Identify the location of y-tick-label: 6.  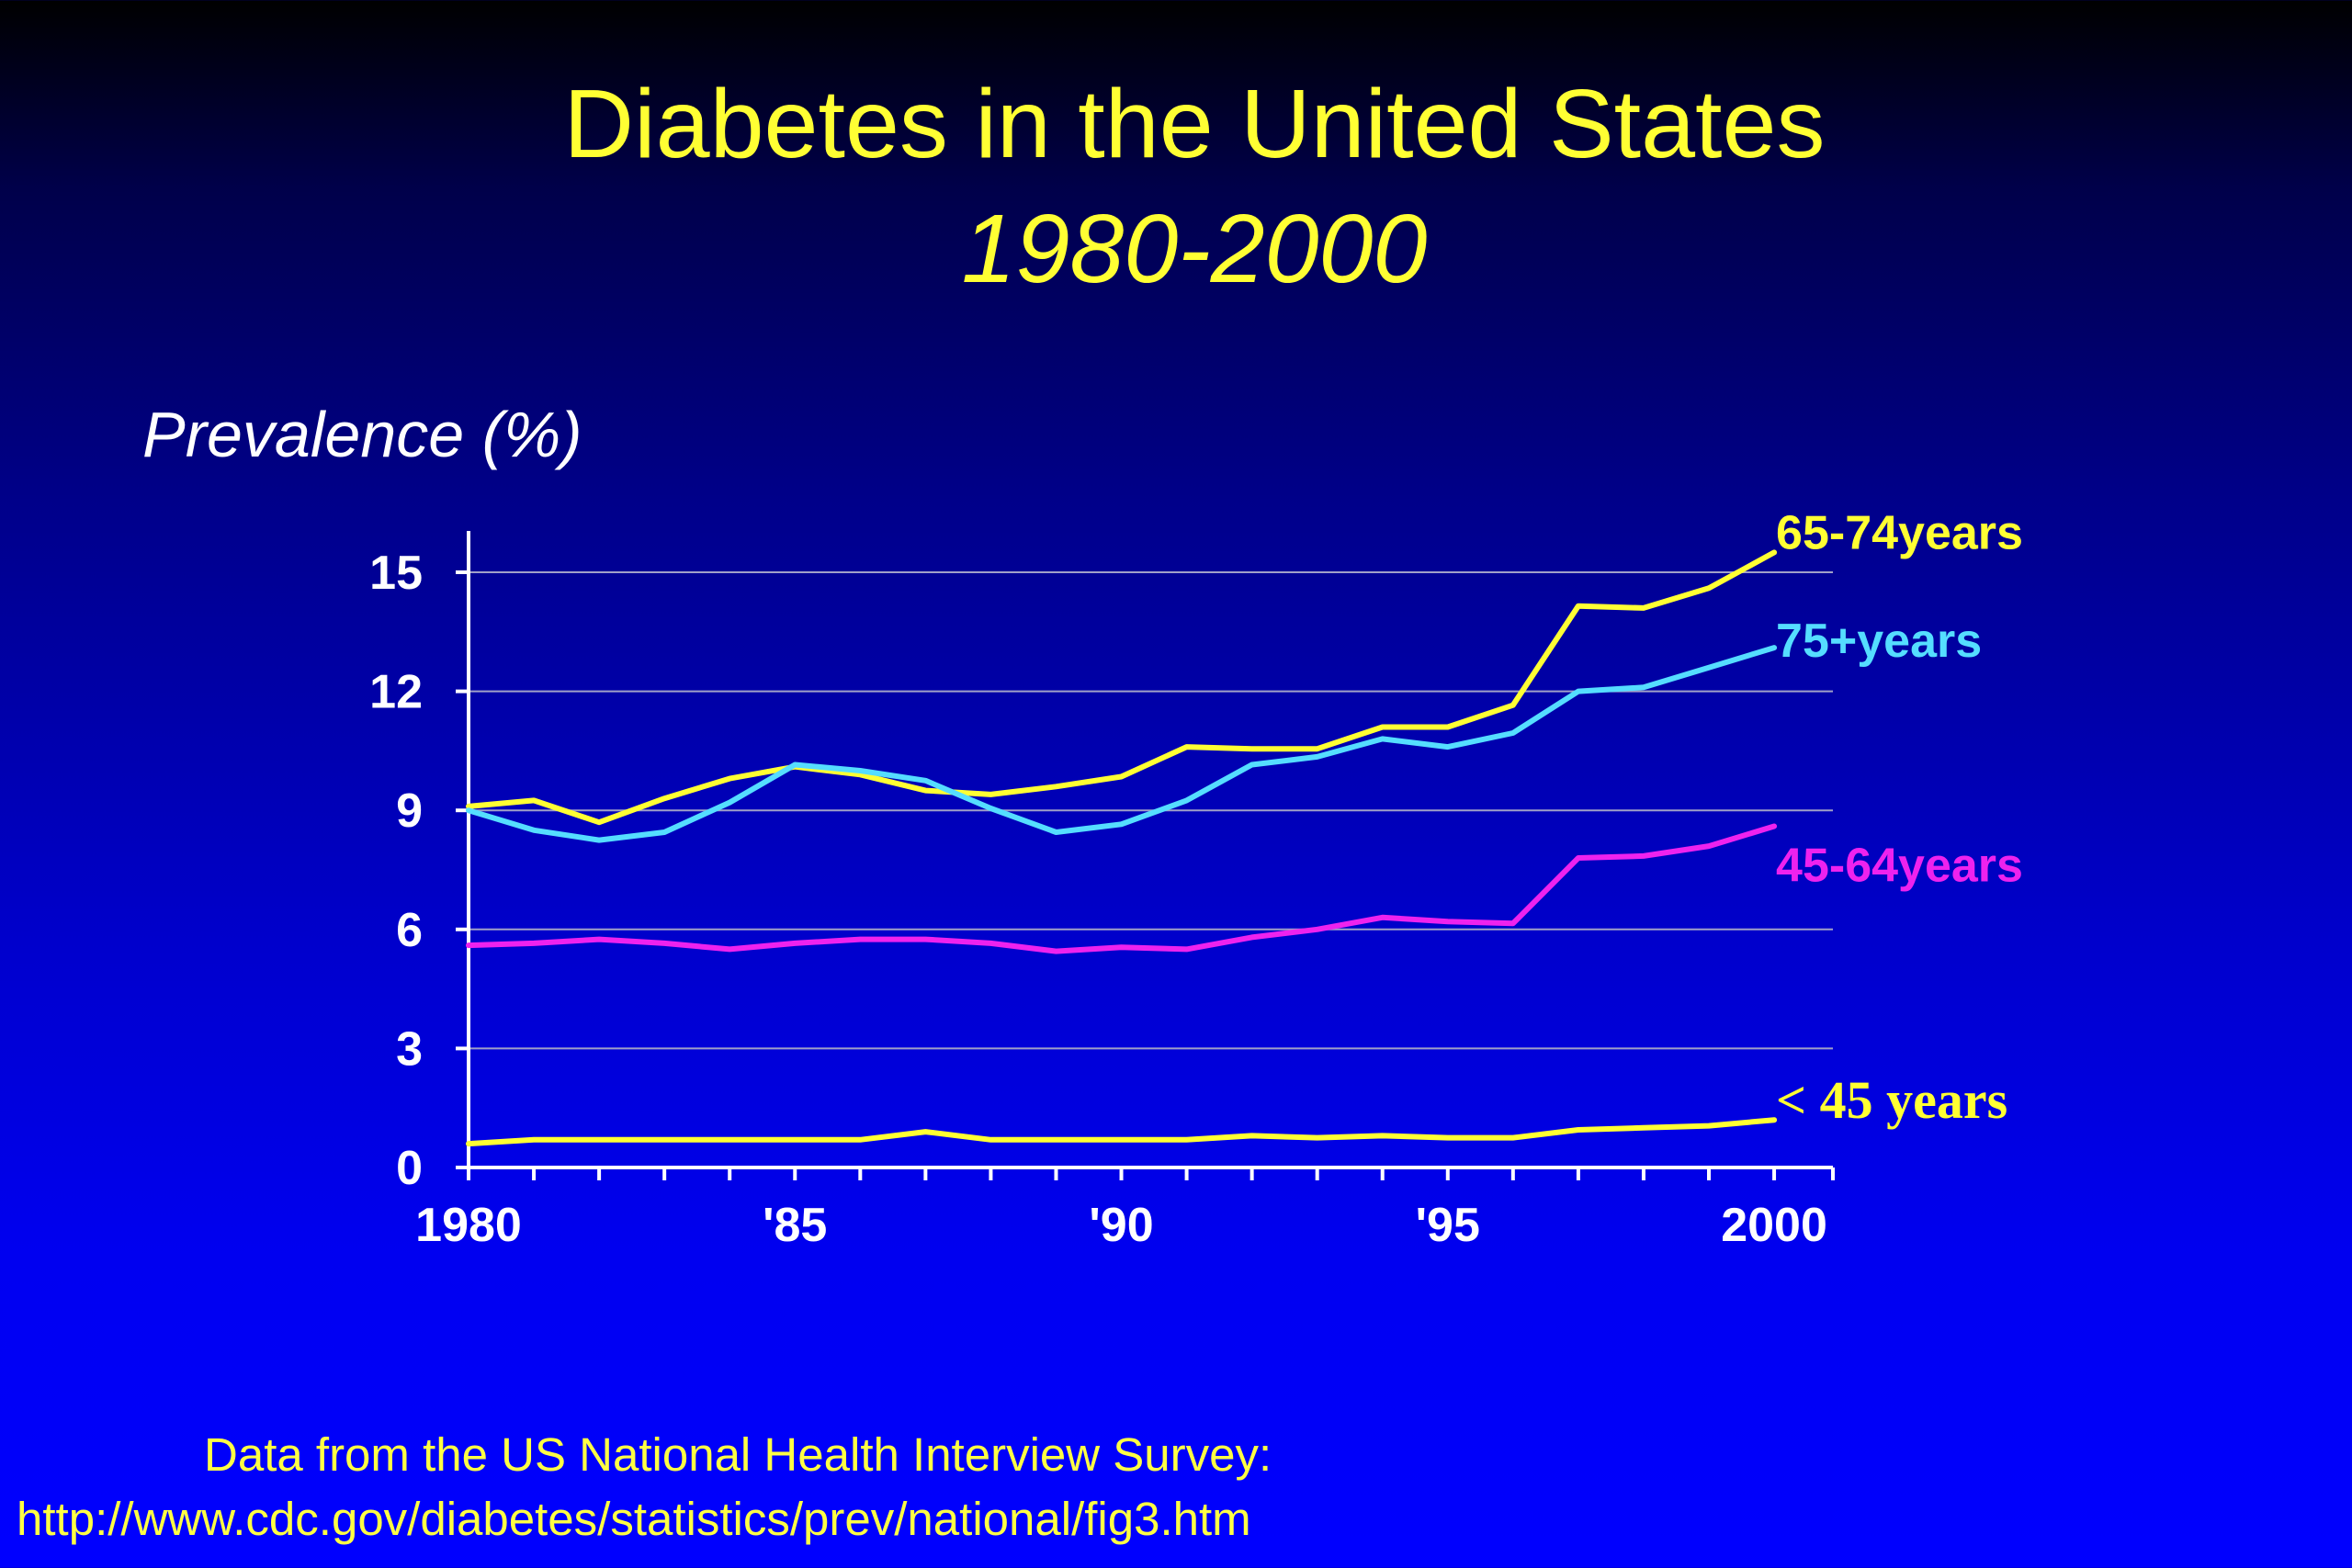
(410, 931).